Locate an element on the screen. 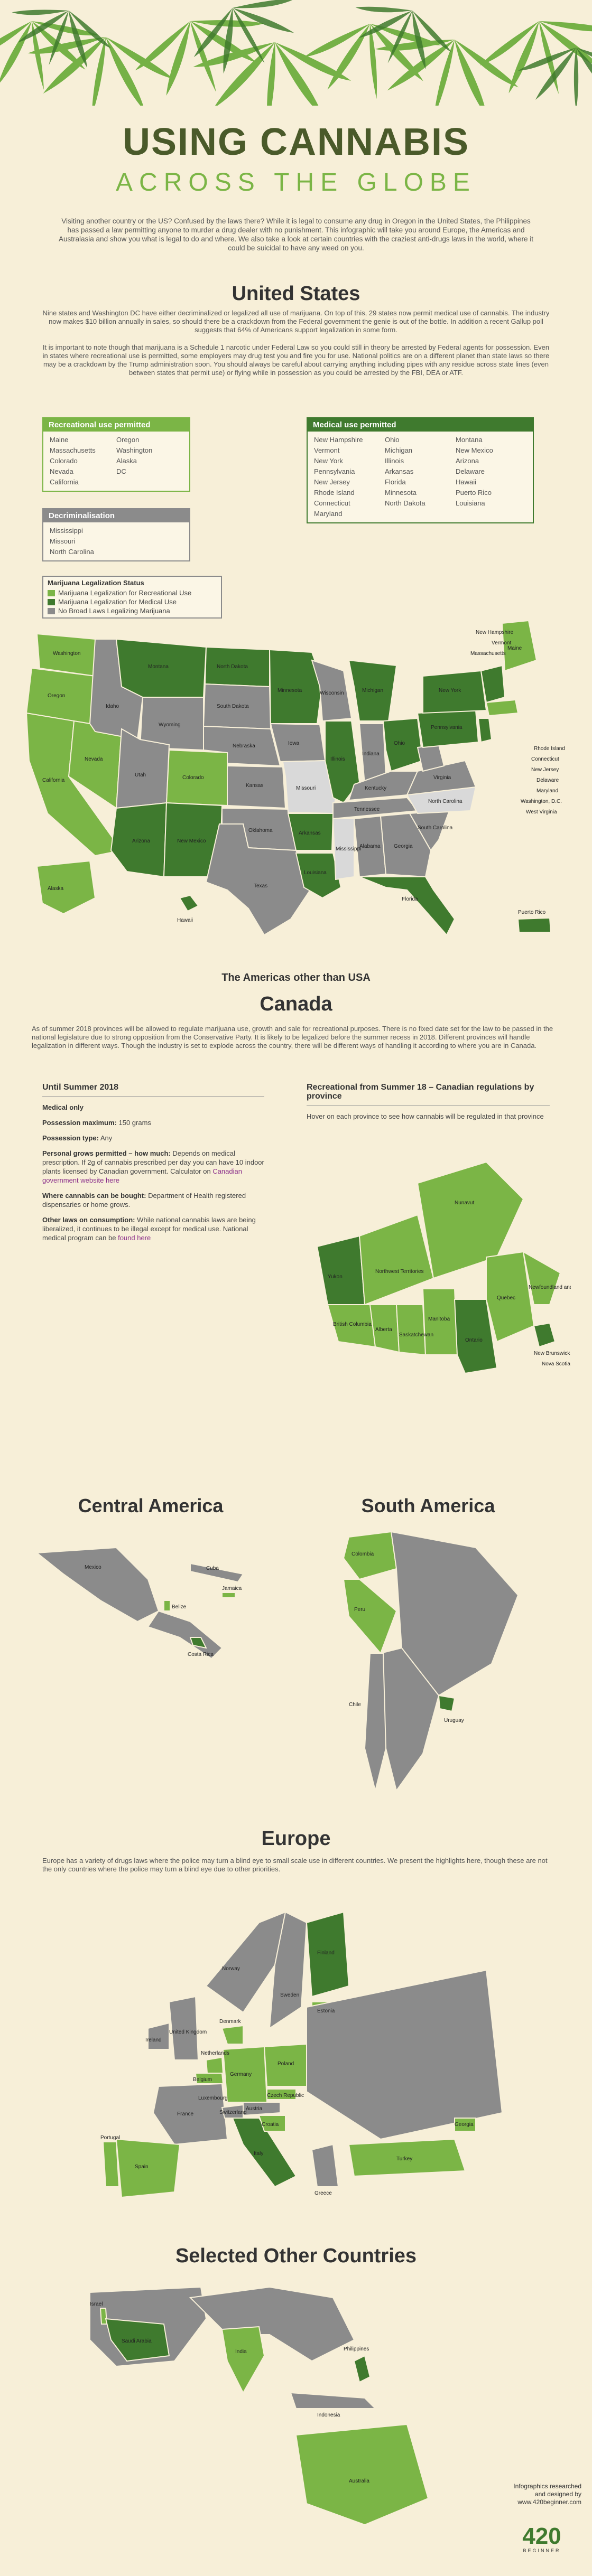 Image resolution: width=592 pixels, height=2576 pixels. country-belgium is located at coordinates (209, 2078).